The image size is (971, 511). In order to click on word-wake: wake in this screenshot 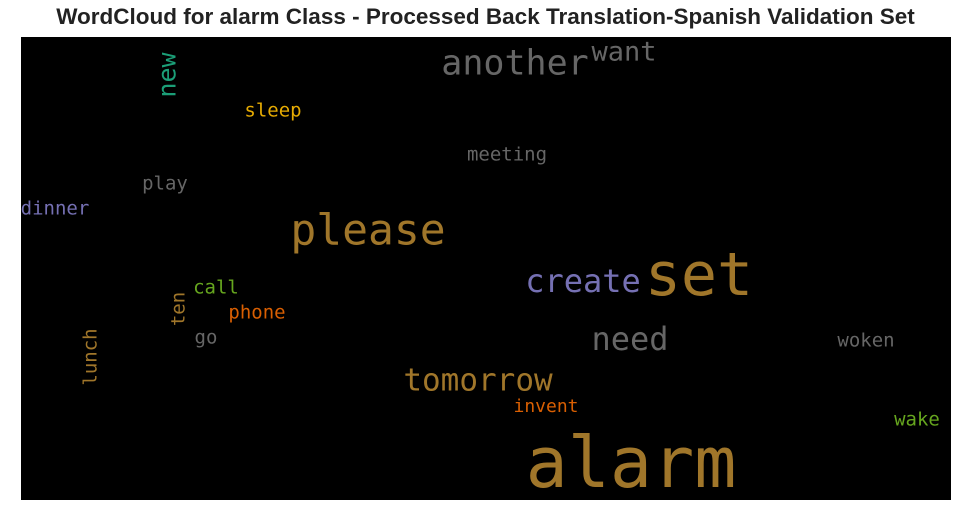, I will do `click(917, 419)`.